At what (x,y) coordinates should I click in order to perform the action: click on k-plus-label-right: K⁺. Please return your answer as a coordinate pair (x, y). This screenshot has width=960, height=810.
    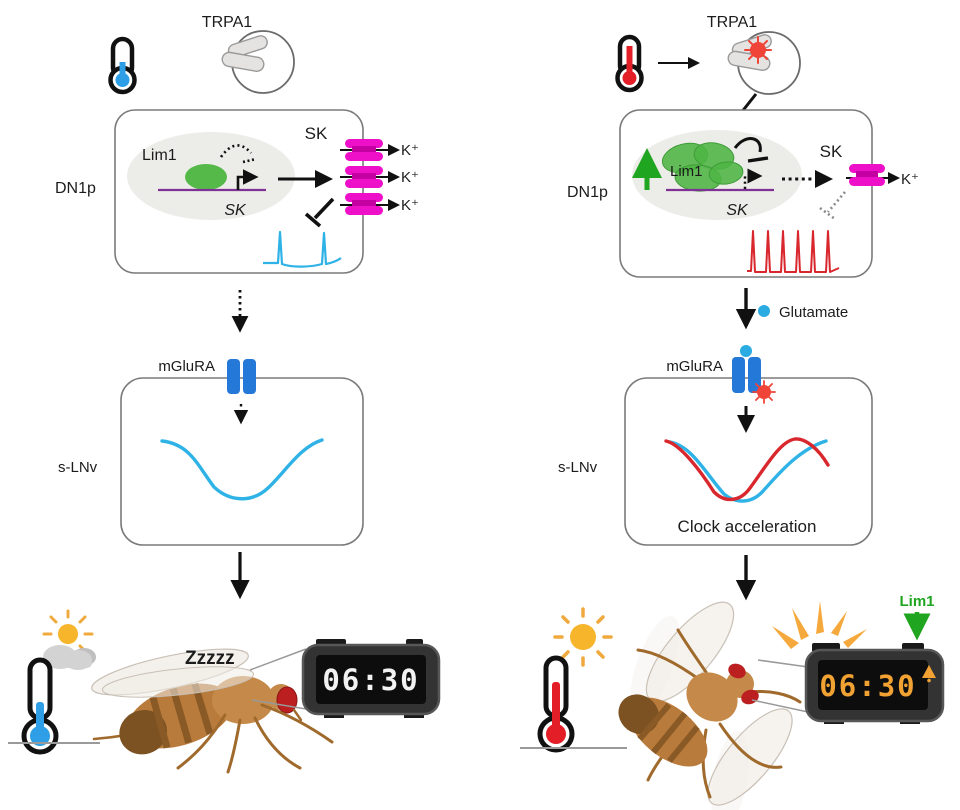
    Looking at the image, I should click on (910, 179).